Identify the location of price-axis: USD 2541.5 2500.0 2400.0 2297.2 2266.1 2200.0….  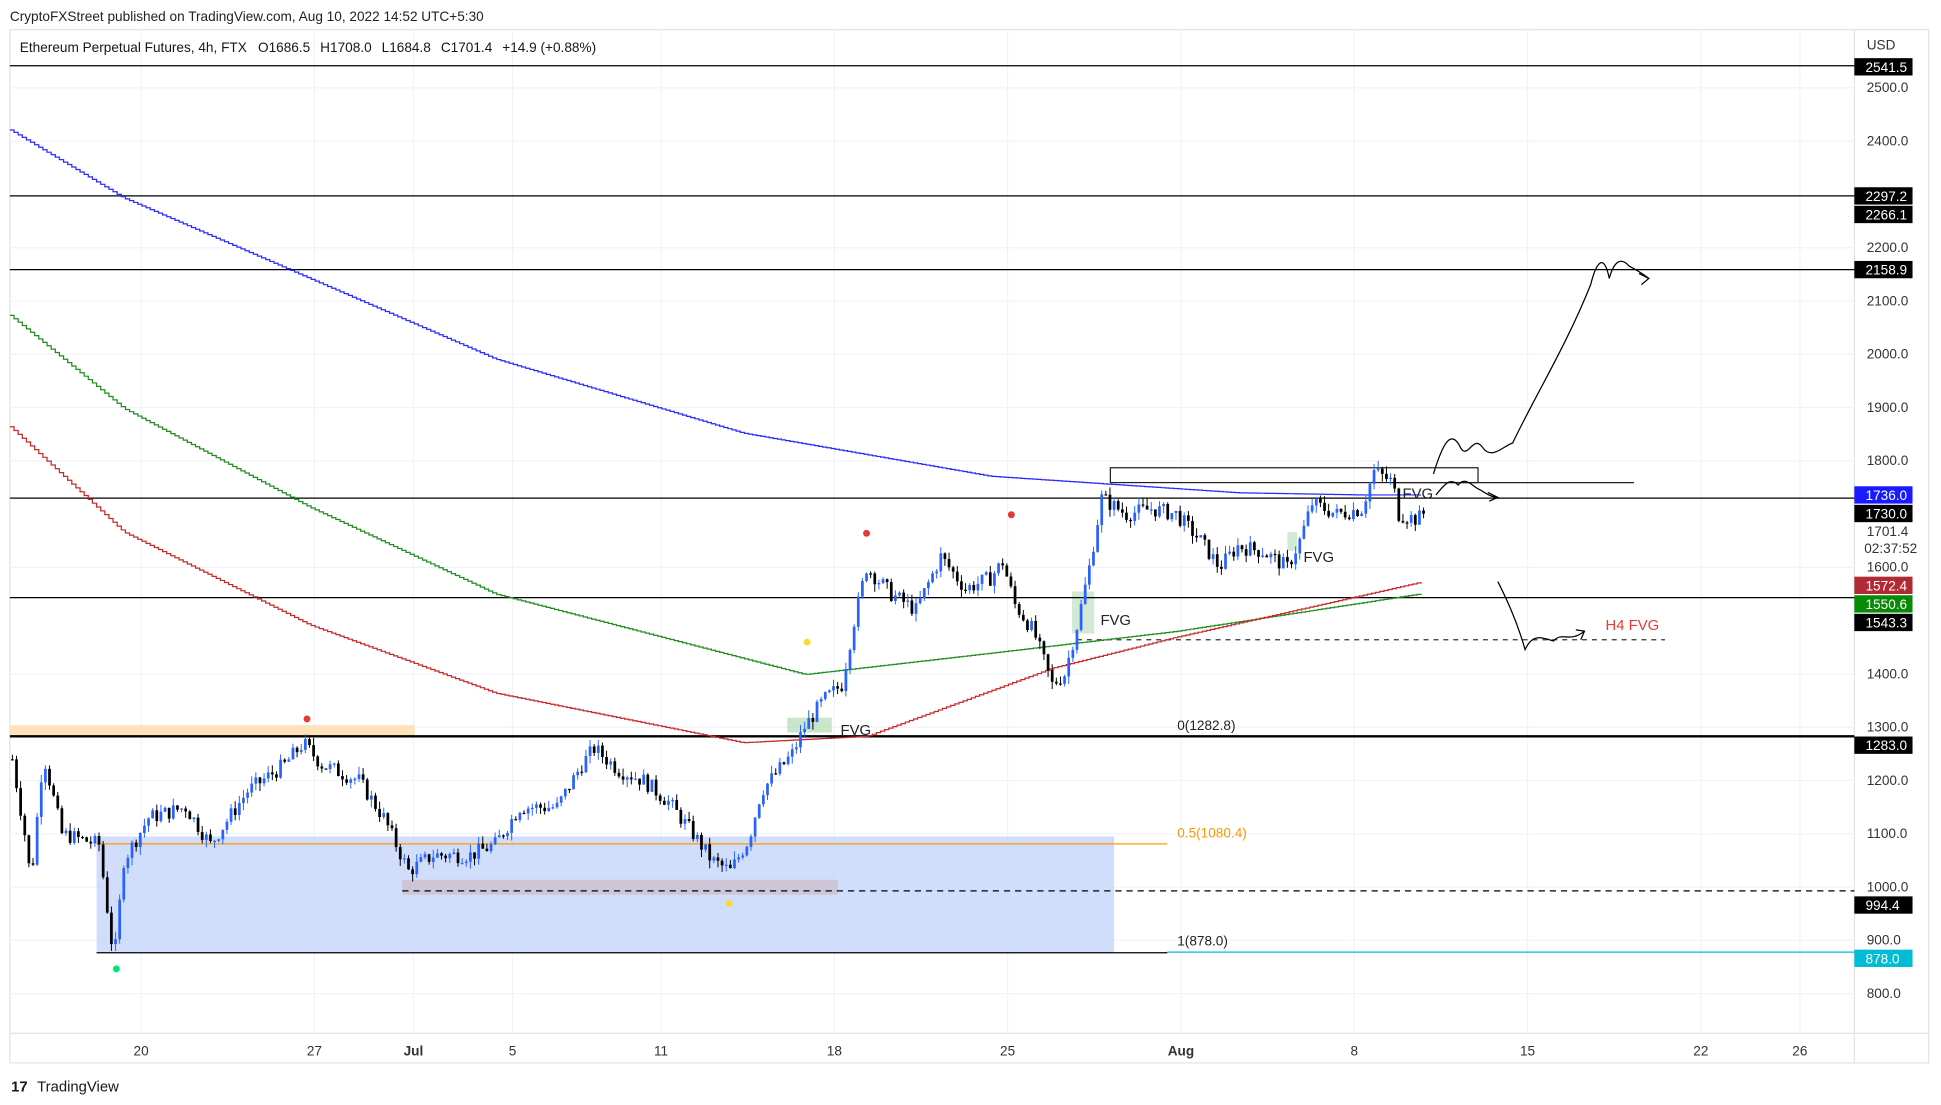
(1885, 519).